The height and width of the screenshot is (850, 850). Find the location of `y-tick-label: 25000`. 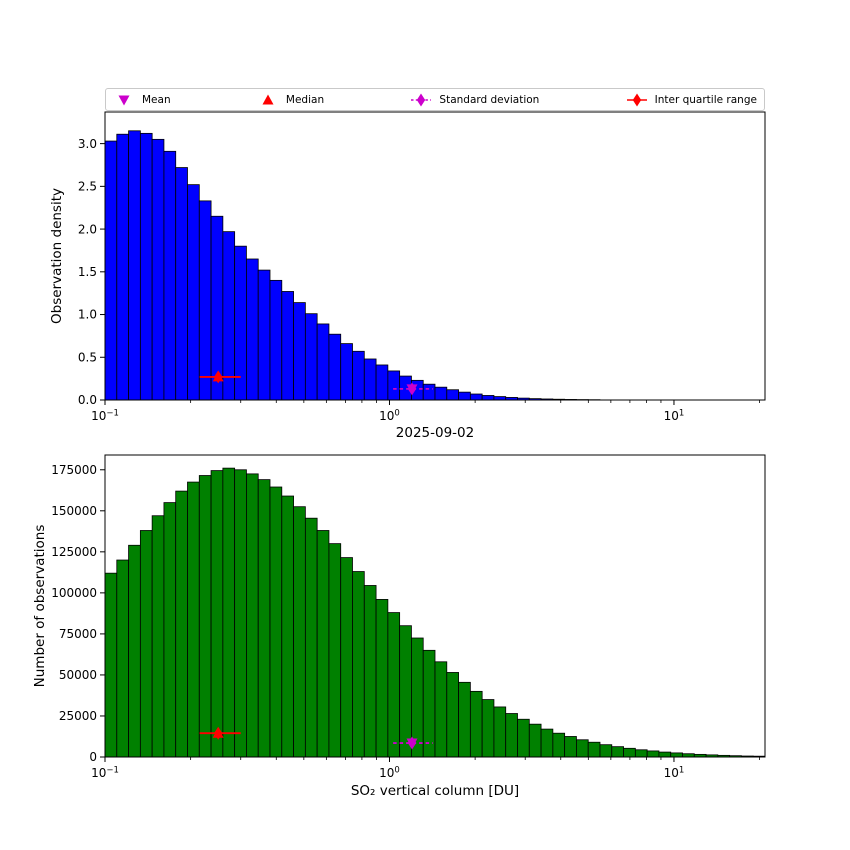

y-tick-label: 25000 is located at coordinates (78, 716).